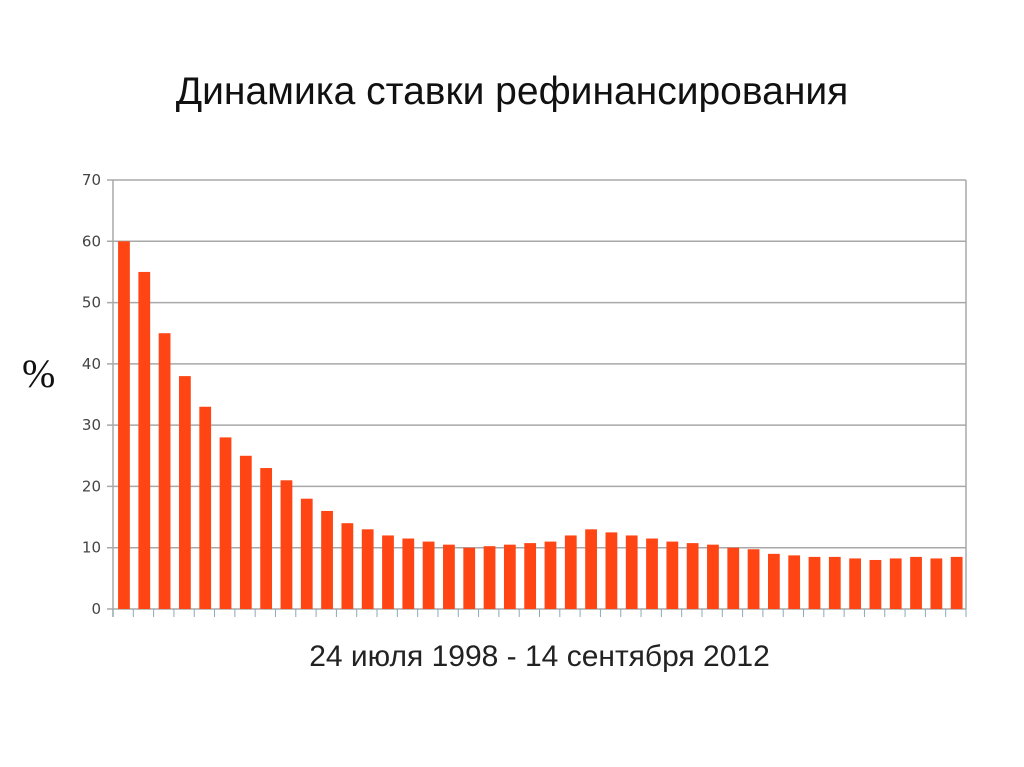 The image size is (1024, 767). I want to click on y-tick-label: 60, so click(91, 241).